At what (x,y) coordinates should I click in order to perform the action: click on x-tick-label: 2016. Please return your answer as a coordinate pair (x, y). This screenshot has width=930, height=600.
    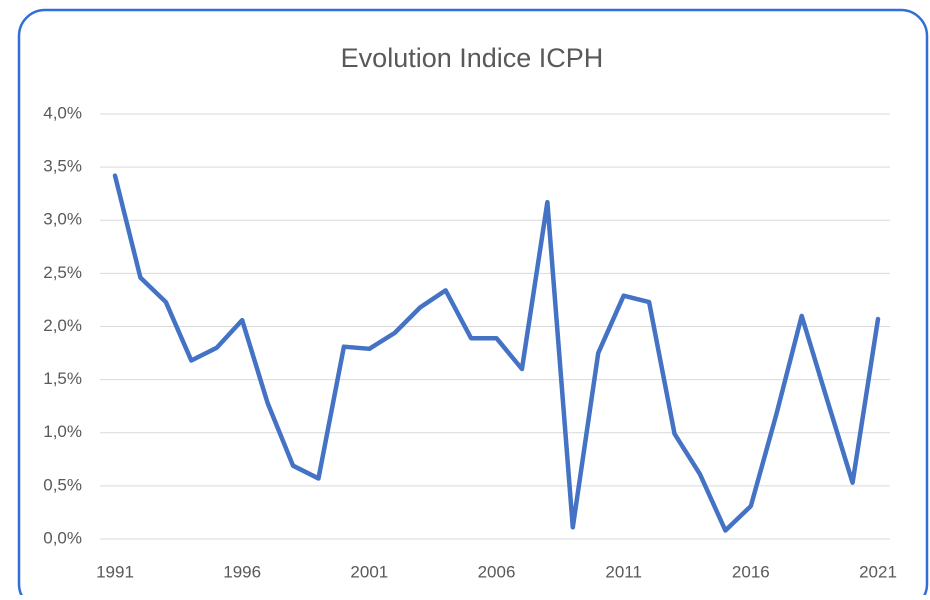
    Looking at the image, I should click on (751, 571).